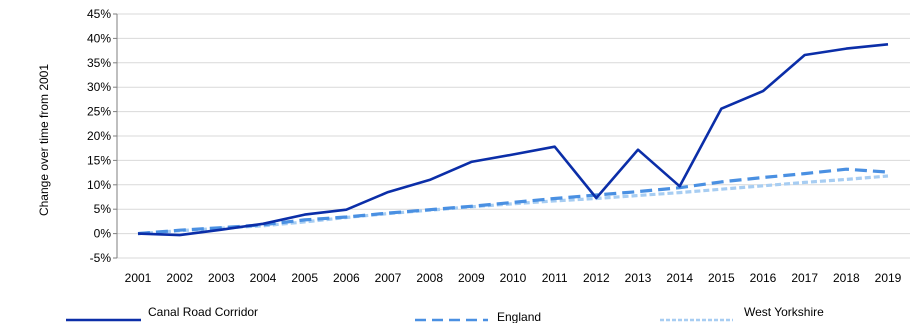  Describe the element at coordinates (555, 278) in the screenshot. I see `x-tick-label: 2011` at that location.